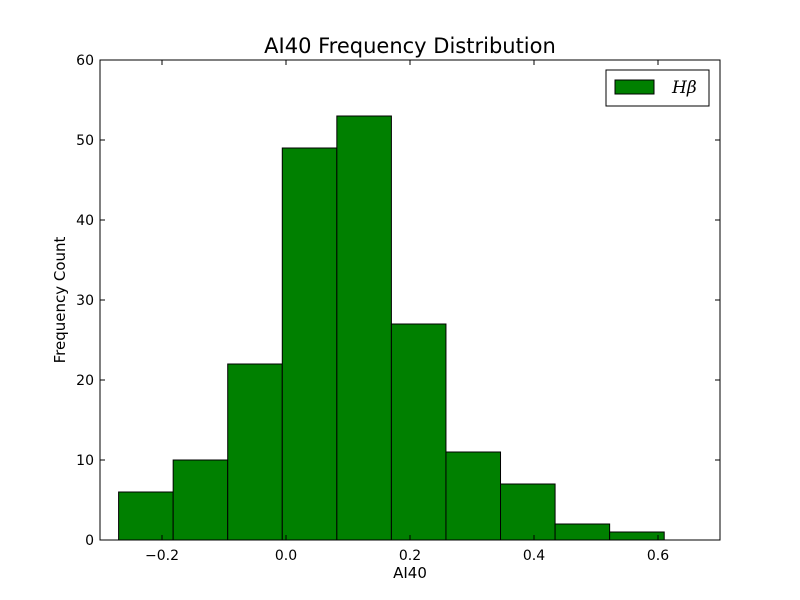  What do you see at coordinates (534, 556) in the screenshot?
I see `x-tick-label: 0.4` at bounding box center [534, 556].